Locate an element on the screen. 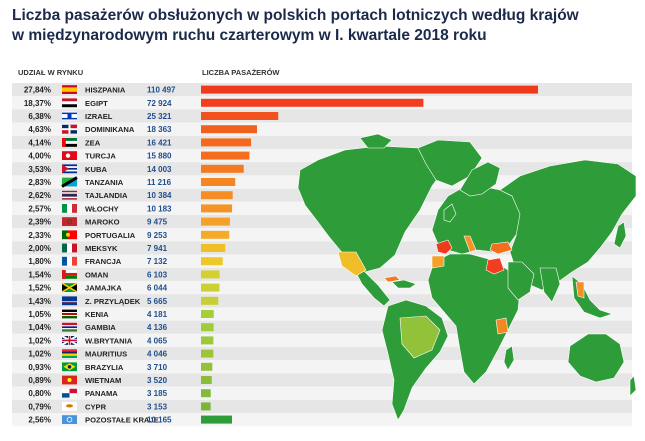 This screenshot has width=645, height=441. share-label: 1,52% is located at coordinates (39, 288).